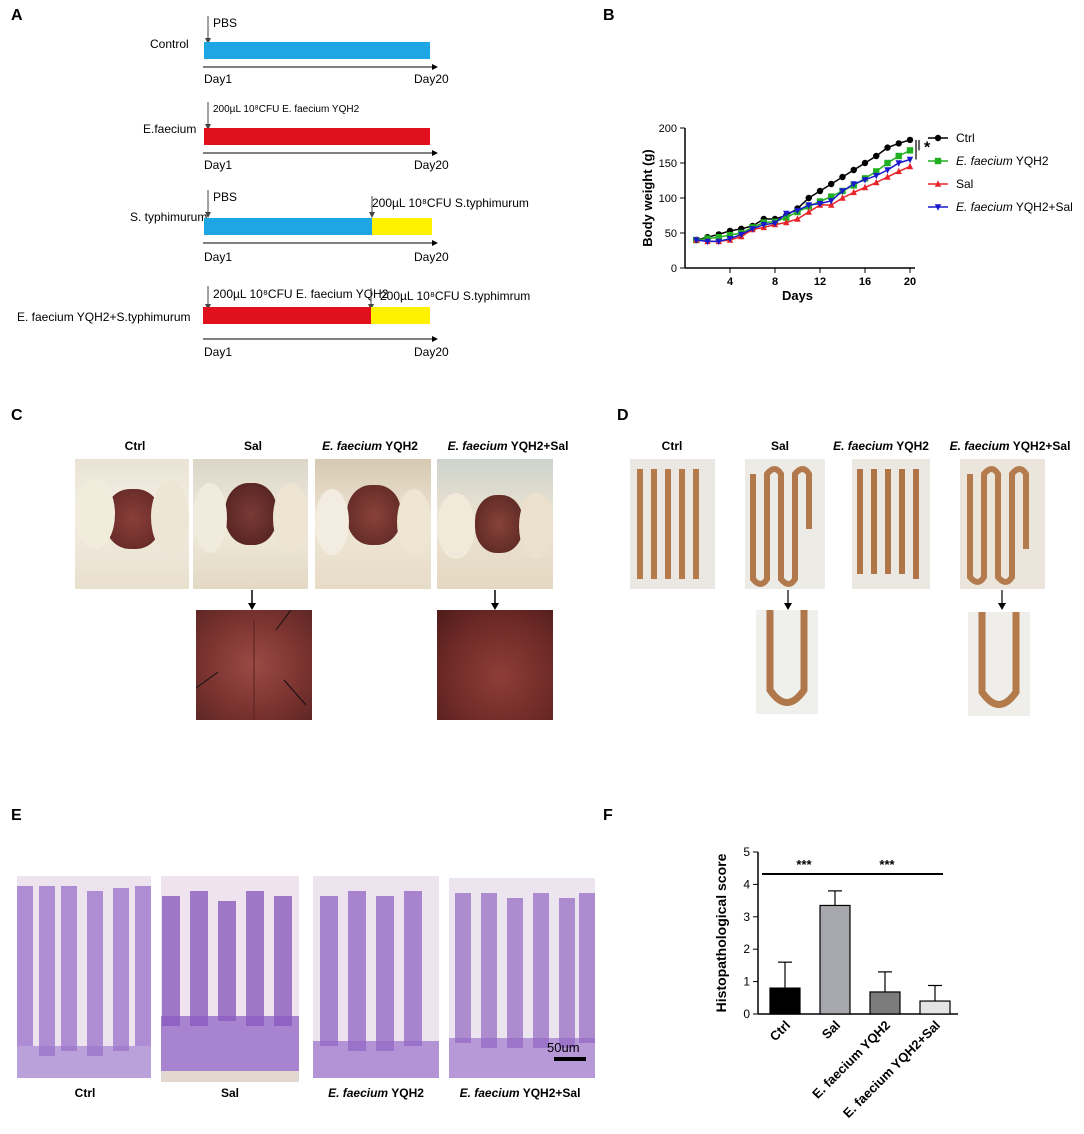 This screenshot has width=1084, height=1134. I want to click on histology-image-sal, so click(230, 979).